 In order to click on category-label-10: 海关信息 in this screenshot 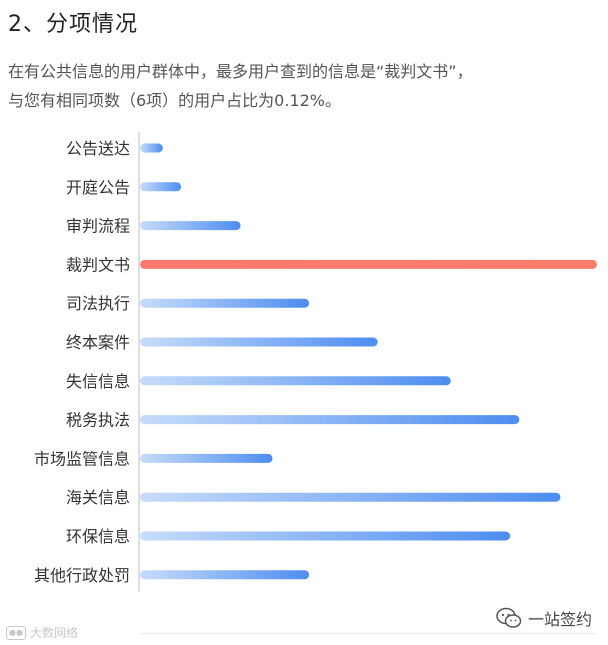, I will do `click(98, 497)`.